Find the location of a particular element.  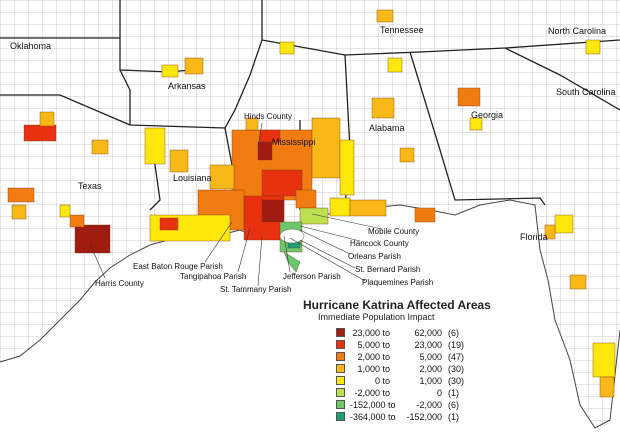

region-tn3 is located at coordinates (395, 65).